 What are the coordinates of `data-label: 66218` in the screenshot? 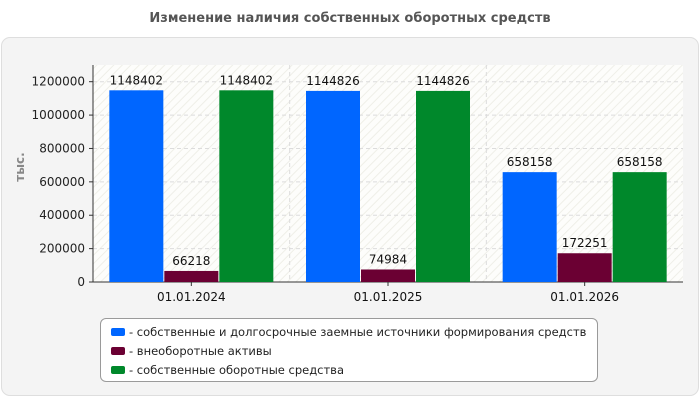 It's located at (191, 261).